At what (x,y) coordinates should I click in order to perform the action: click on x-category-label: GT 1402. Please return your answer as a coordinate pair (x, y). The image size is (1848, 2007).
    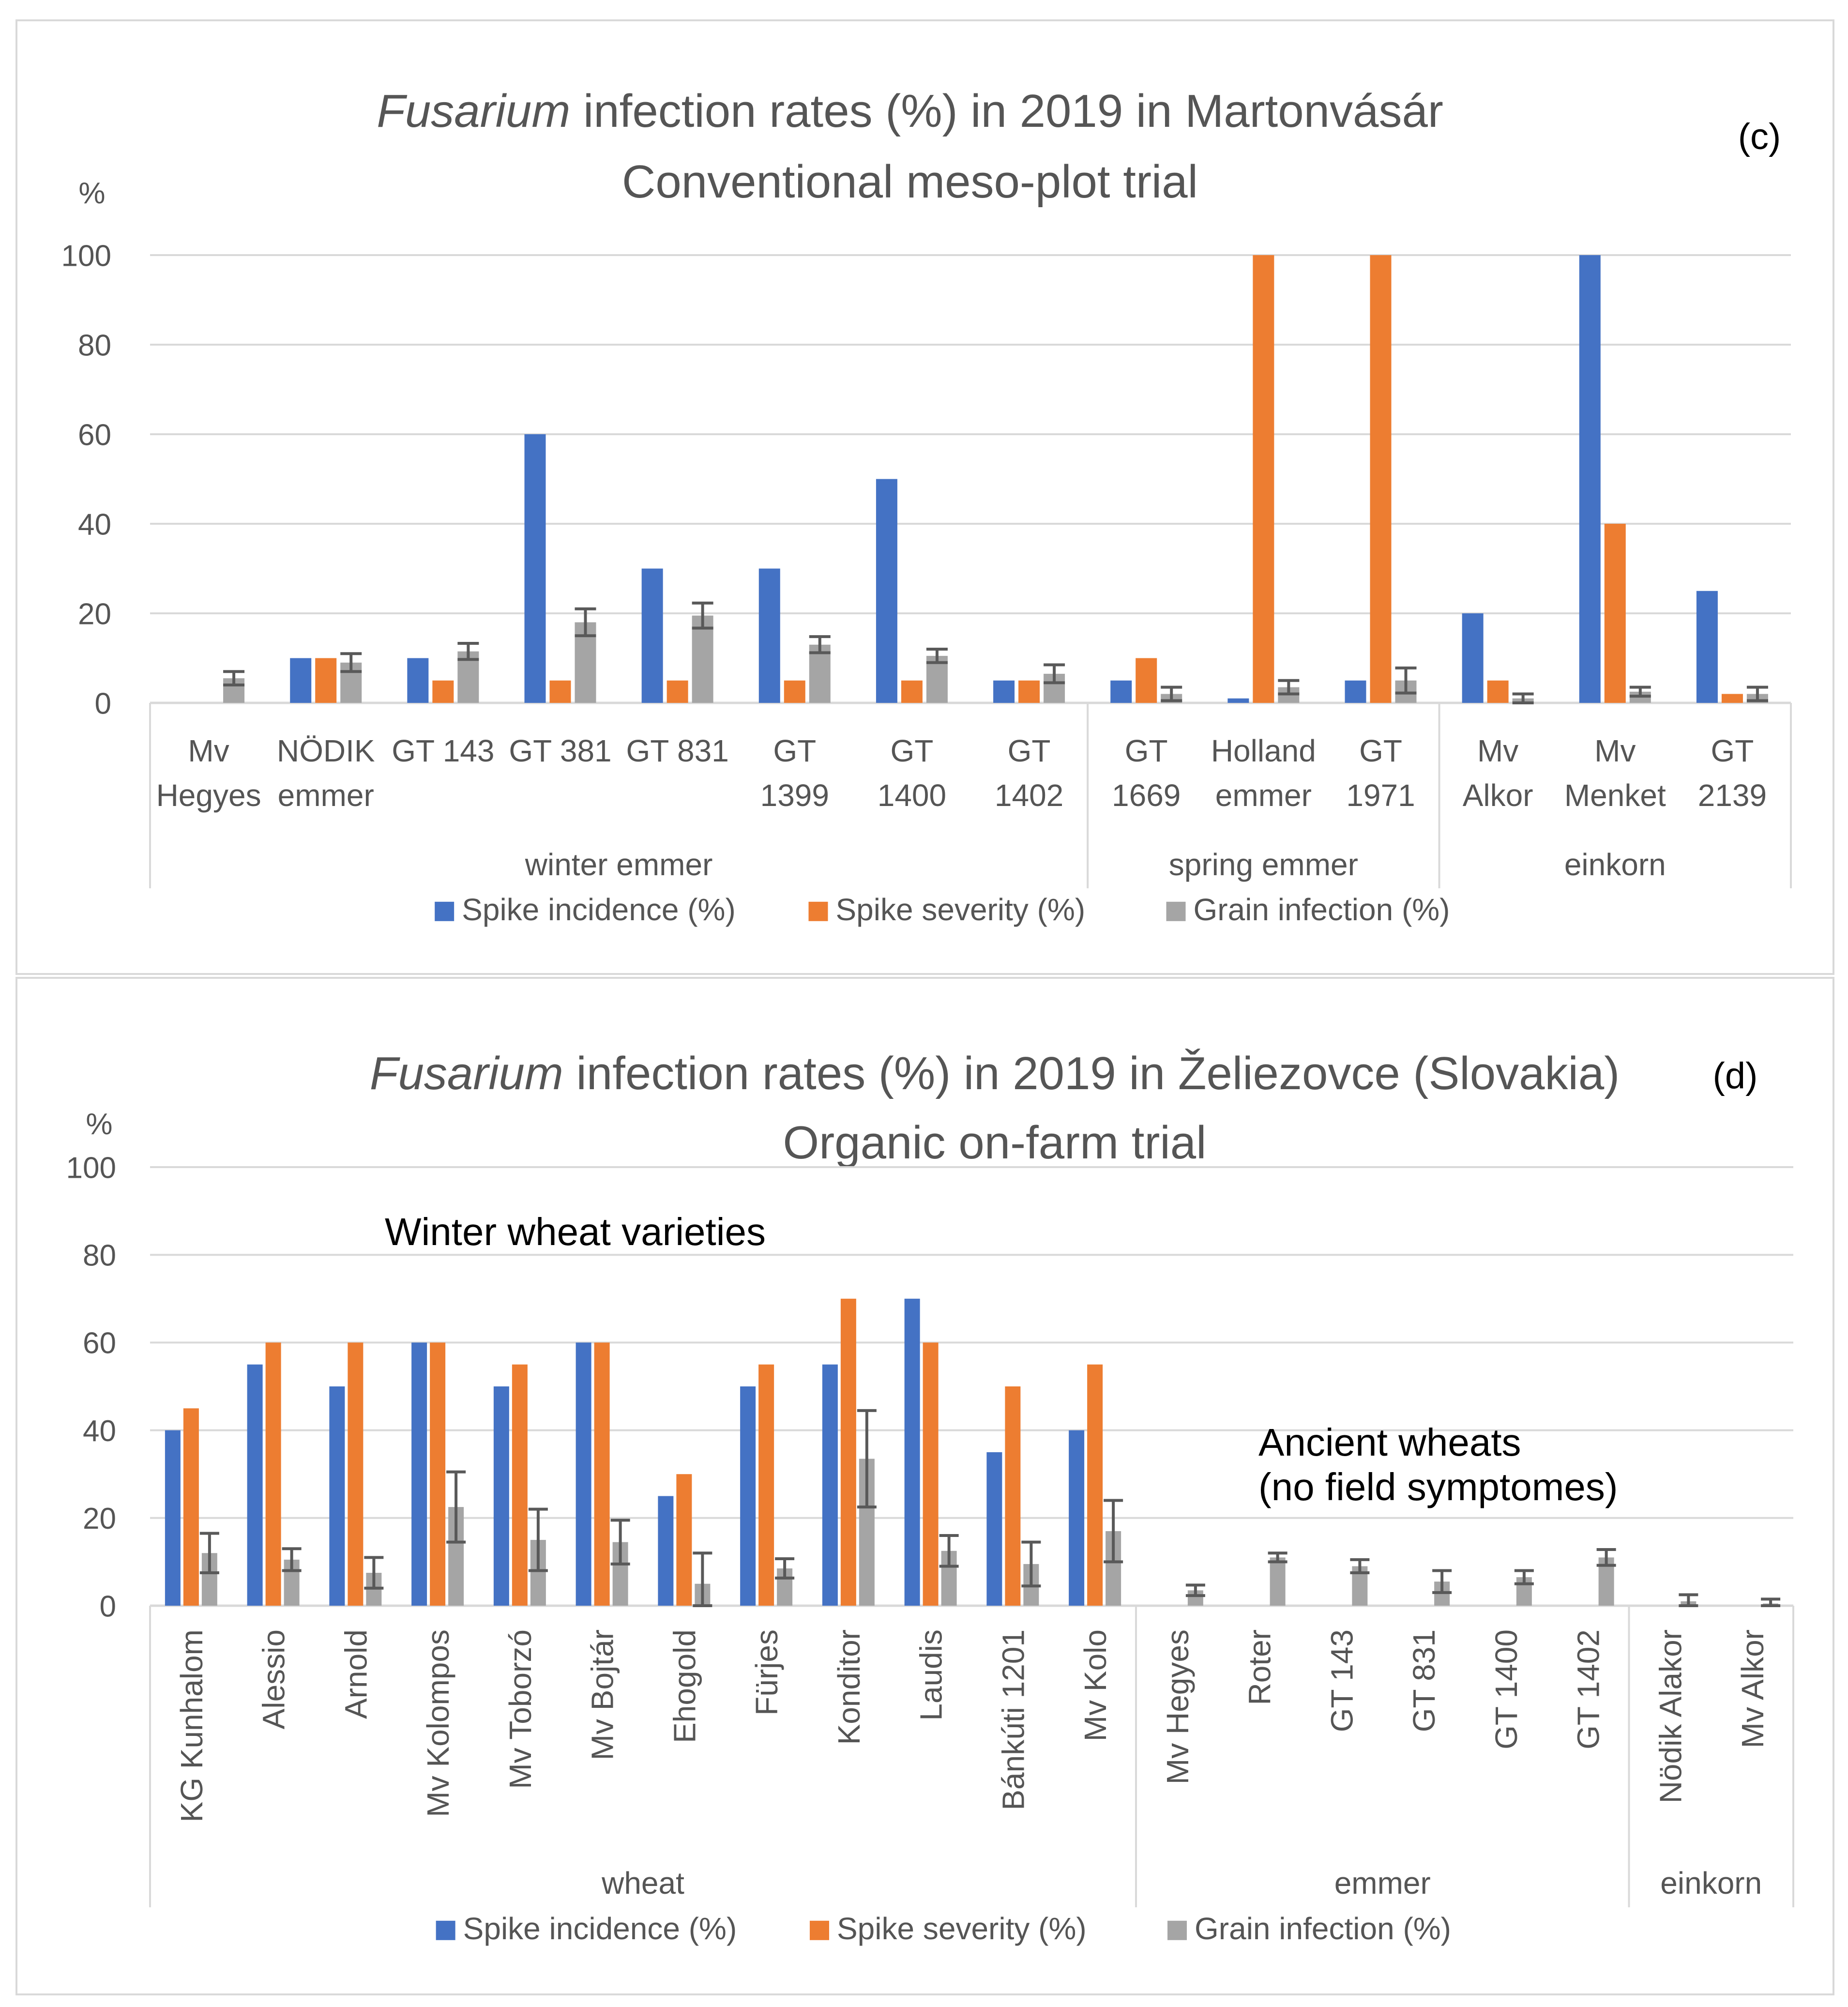
    Looking at the image, I should click on (1029, 773).